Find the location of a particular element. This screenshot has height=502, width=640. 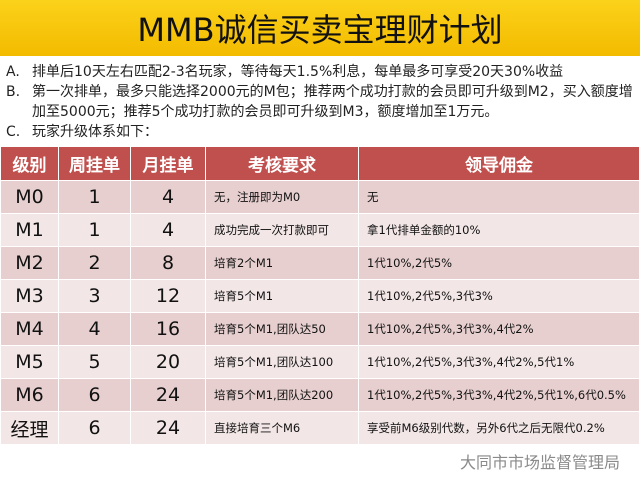

table-row: 经理 6 24 直接培育三个M6 享受前M6级别代数，另外6代之后无限代0.2% is located at coordinates (320, 428).